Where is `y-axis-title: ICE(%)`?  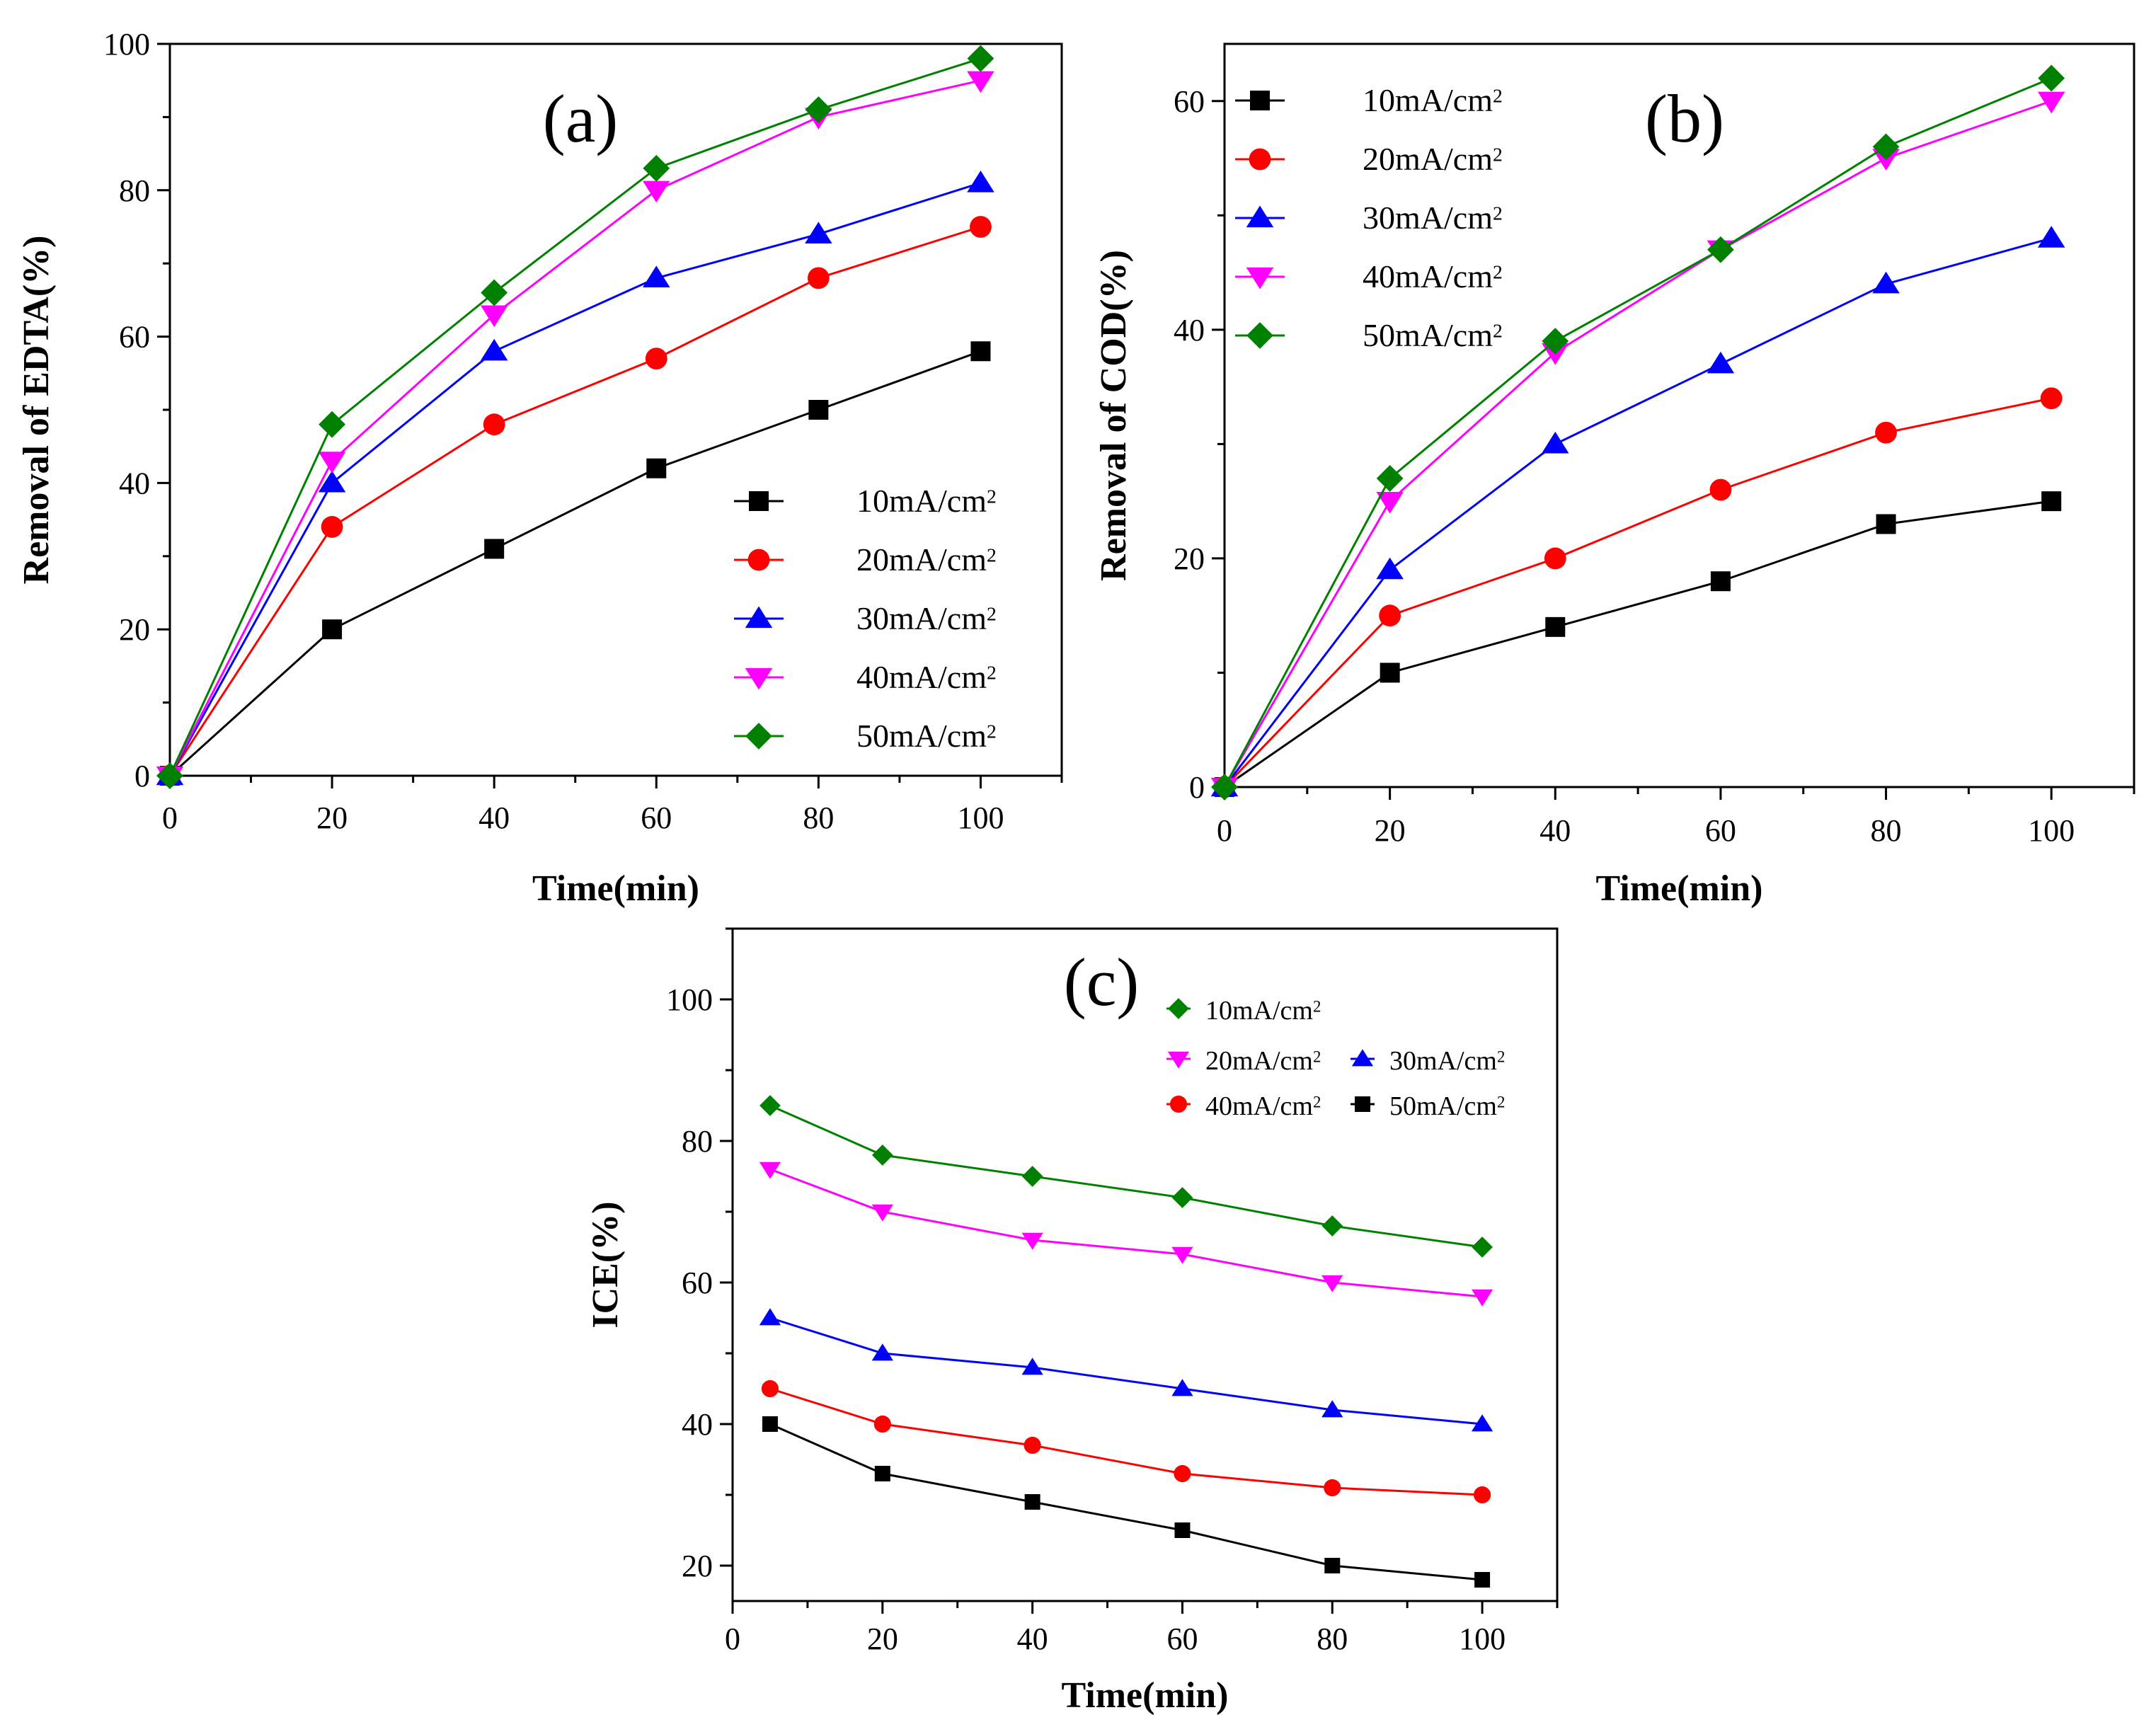
y-axis-title: ICE(%) is located at coordinates (605, 1264).